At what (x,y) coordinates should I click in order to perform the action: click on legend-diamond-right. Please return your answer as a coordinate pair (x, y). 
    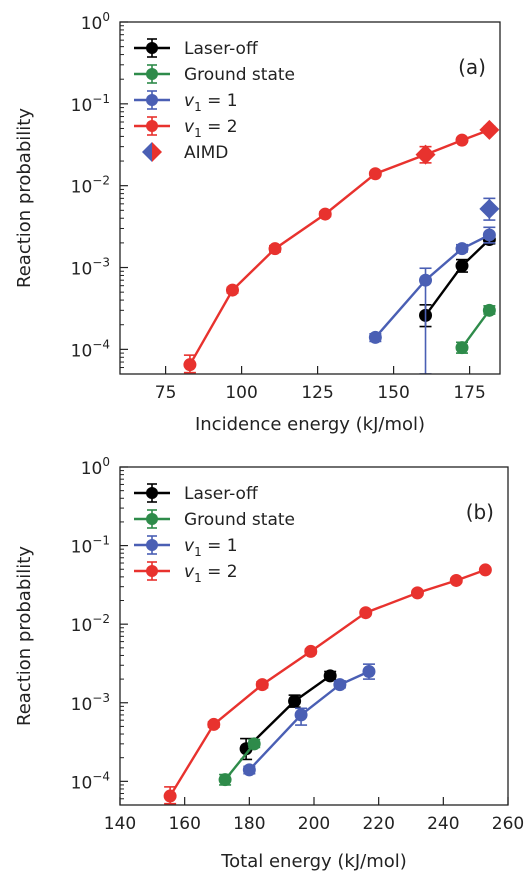
    Looking at the image, I should click on (157, 152).